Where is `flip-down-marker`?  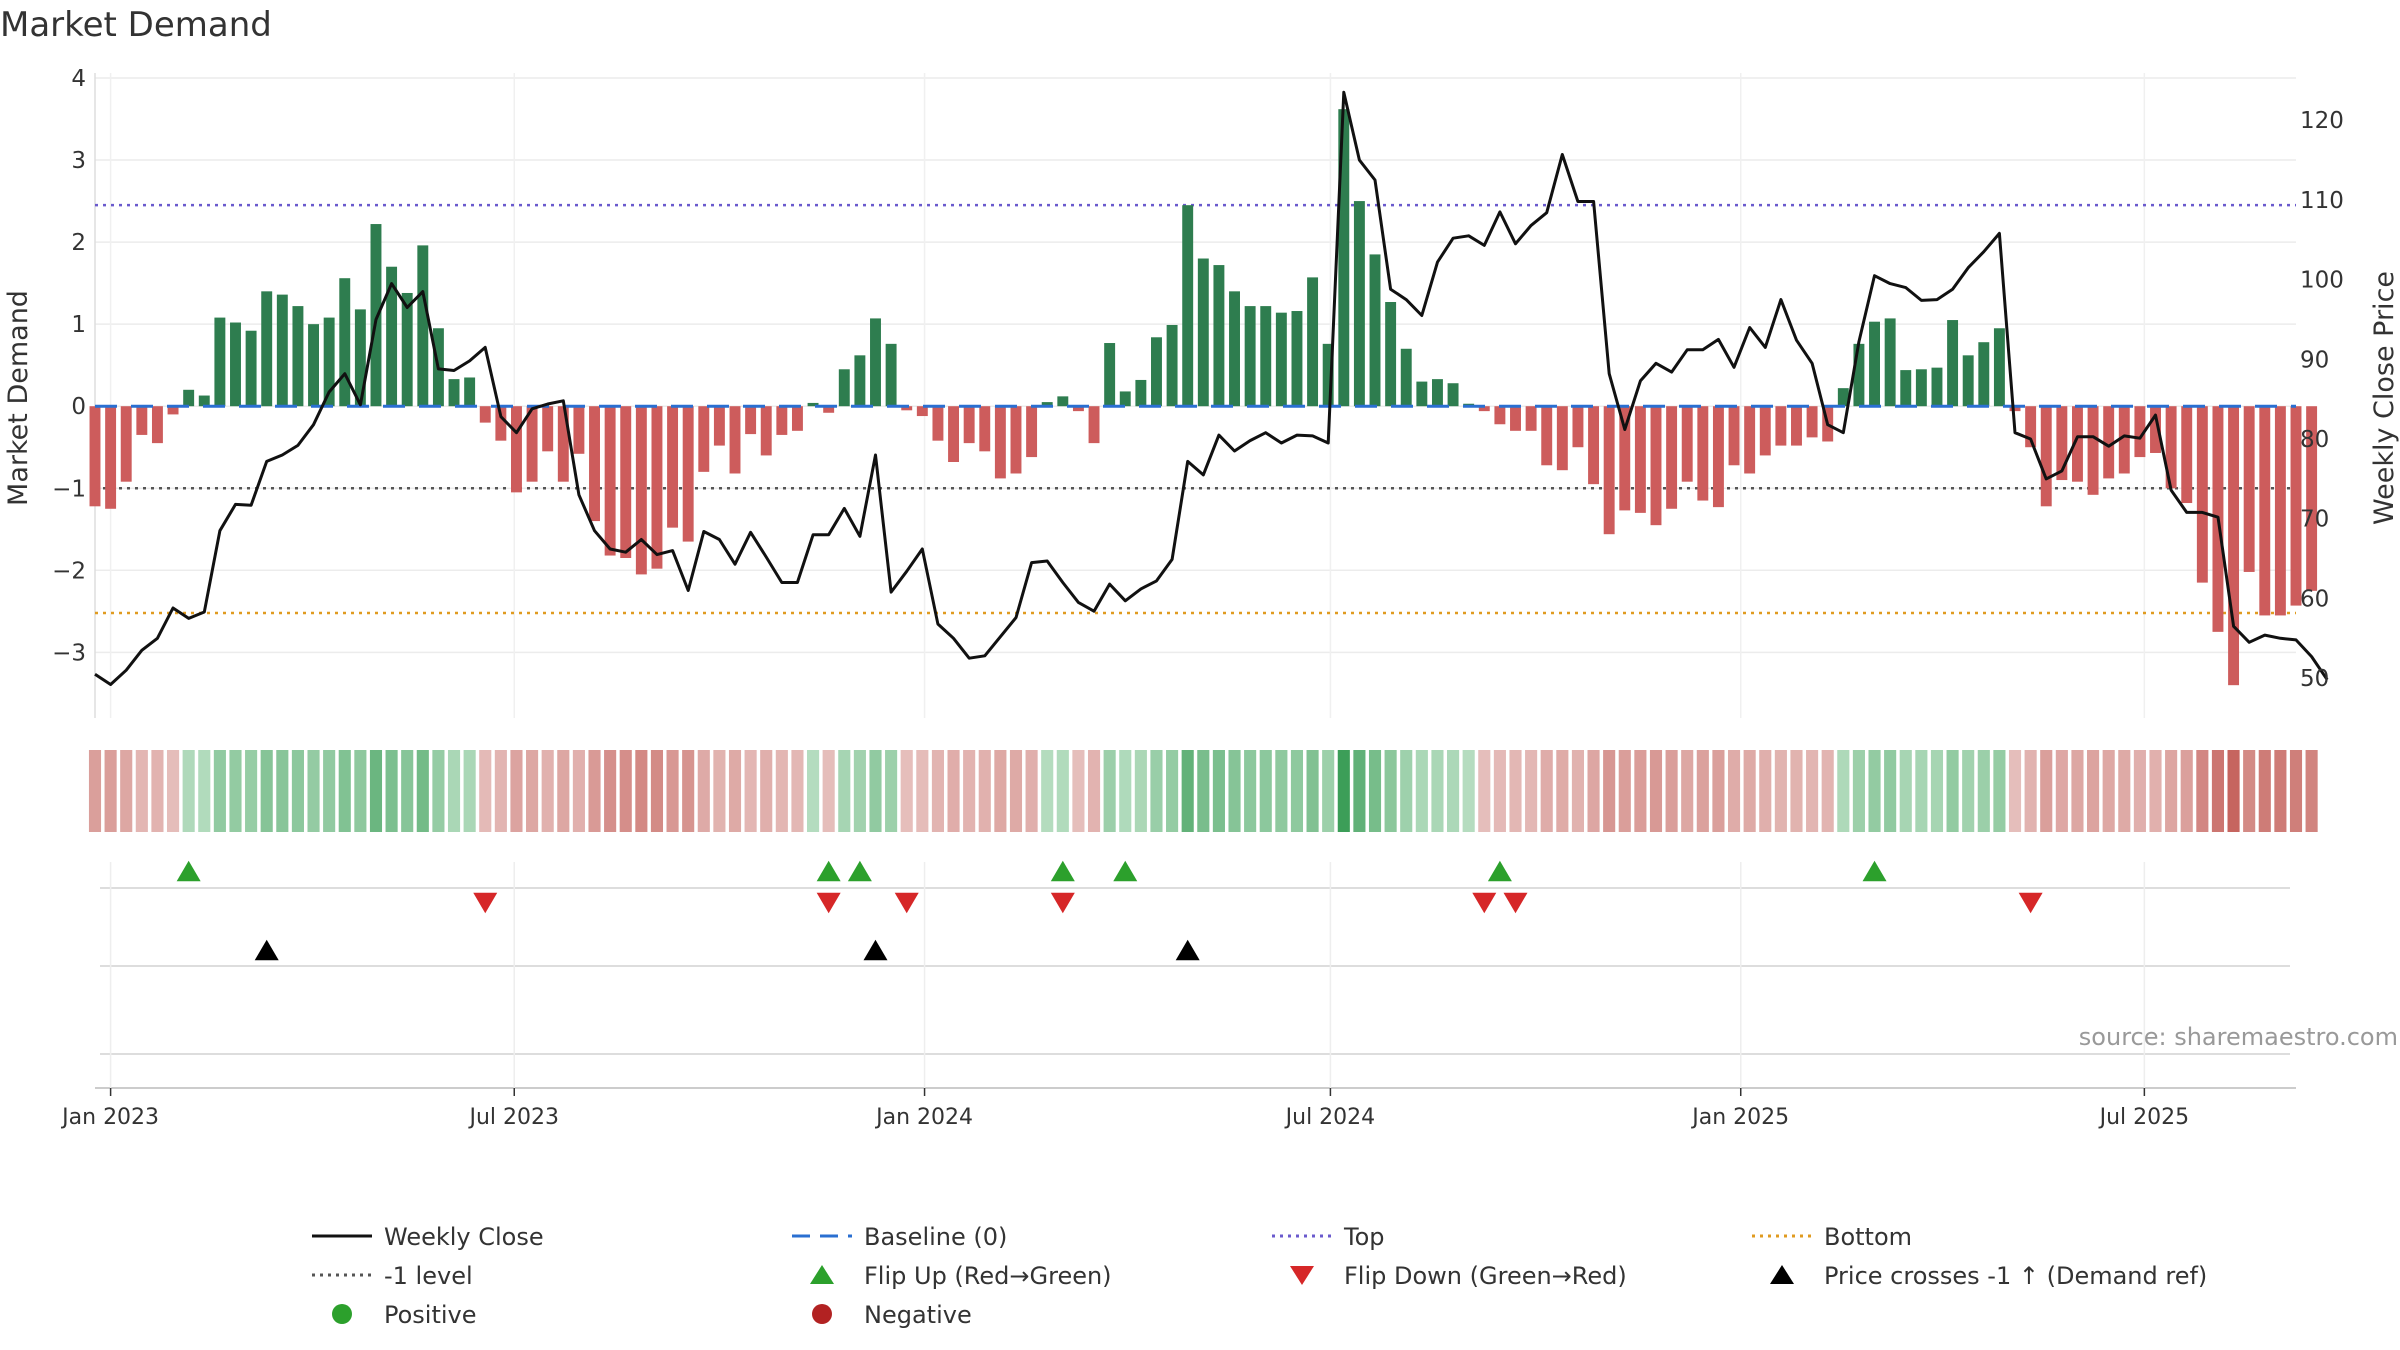
flip-down-marker is located at coordinates (906, 903).